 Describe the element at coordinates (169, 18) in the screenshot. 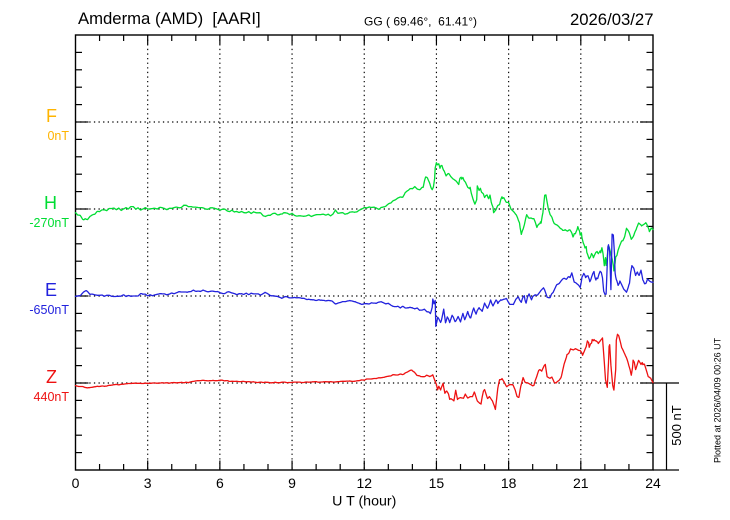

I see `station-title: Amderma (AMD) [AARI]` at that location.